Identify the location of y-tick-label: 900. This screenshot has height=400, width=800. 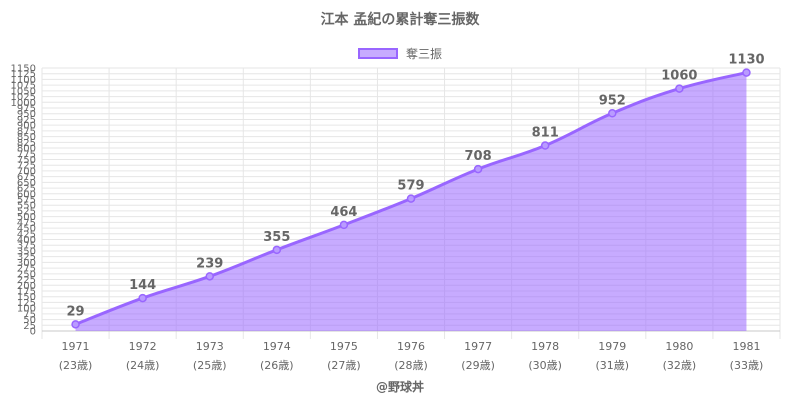
(26, 126).